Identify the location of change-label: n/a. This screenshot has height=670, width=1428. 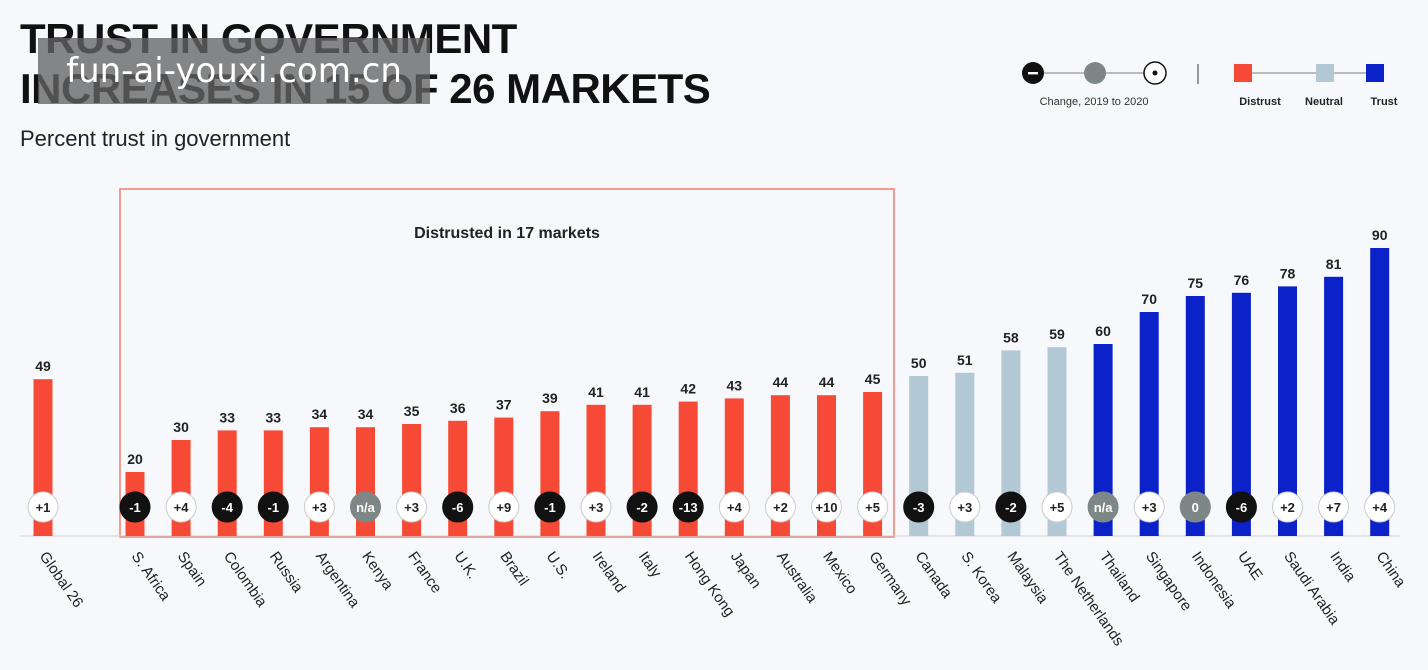
(366, 507).